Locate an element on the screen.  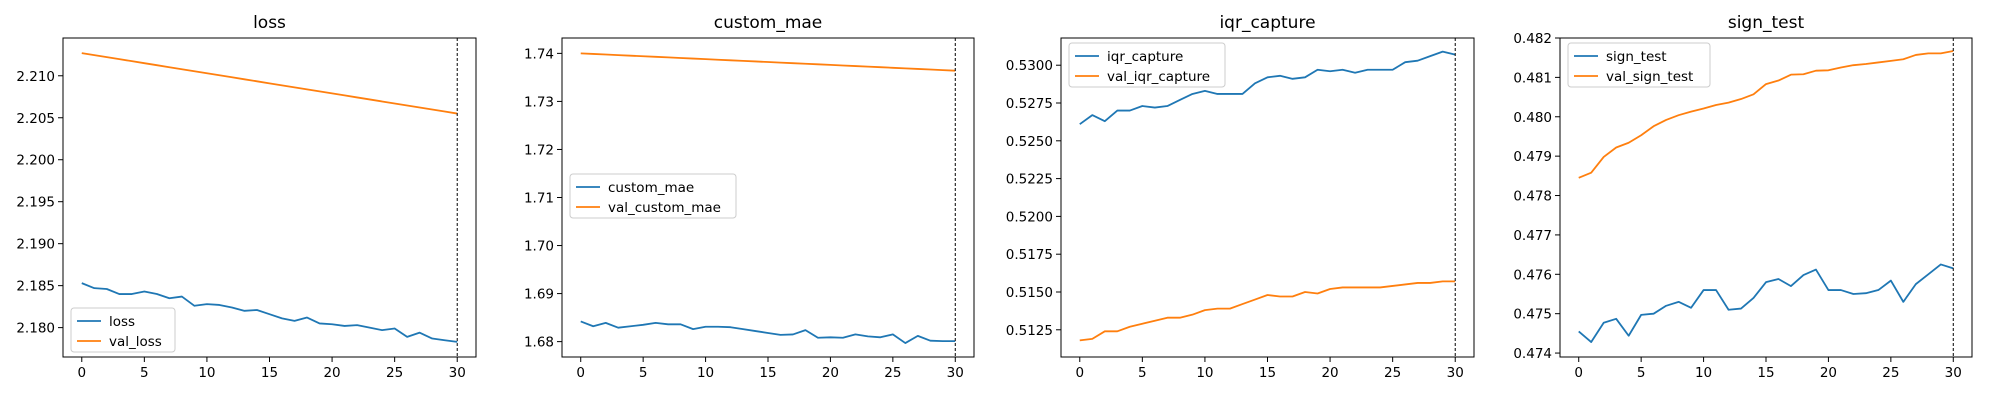
chart-title: custom_mae is located at coordinates (768, 23).